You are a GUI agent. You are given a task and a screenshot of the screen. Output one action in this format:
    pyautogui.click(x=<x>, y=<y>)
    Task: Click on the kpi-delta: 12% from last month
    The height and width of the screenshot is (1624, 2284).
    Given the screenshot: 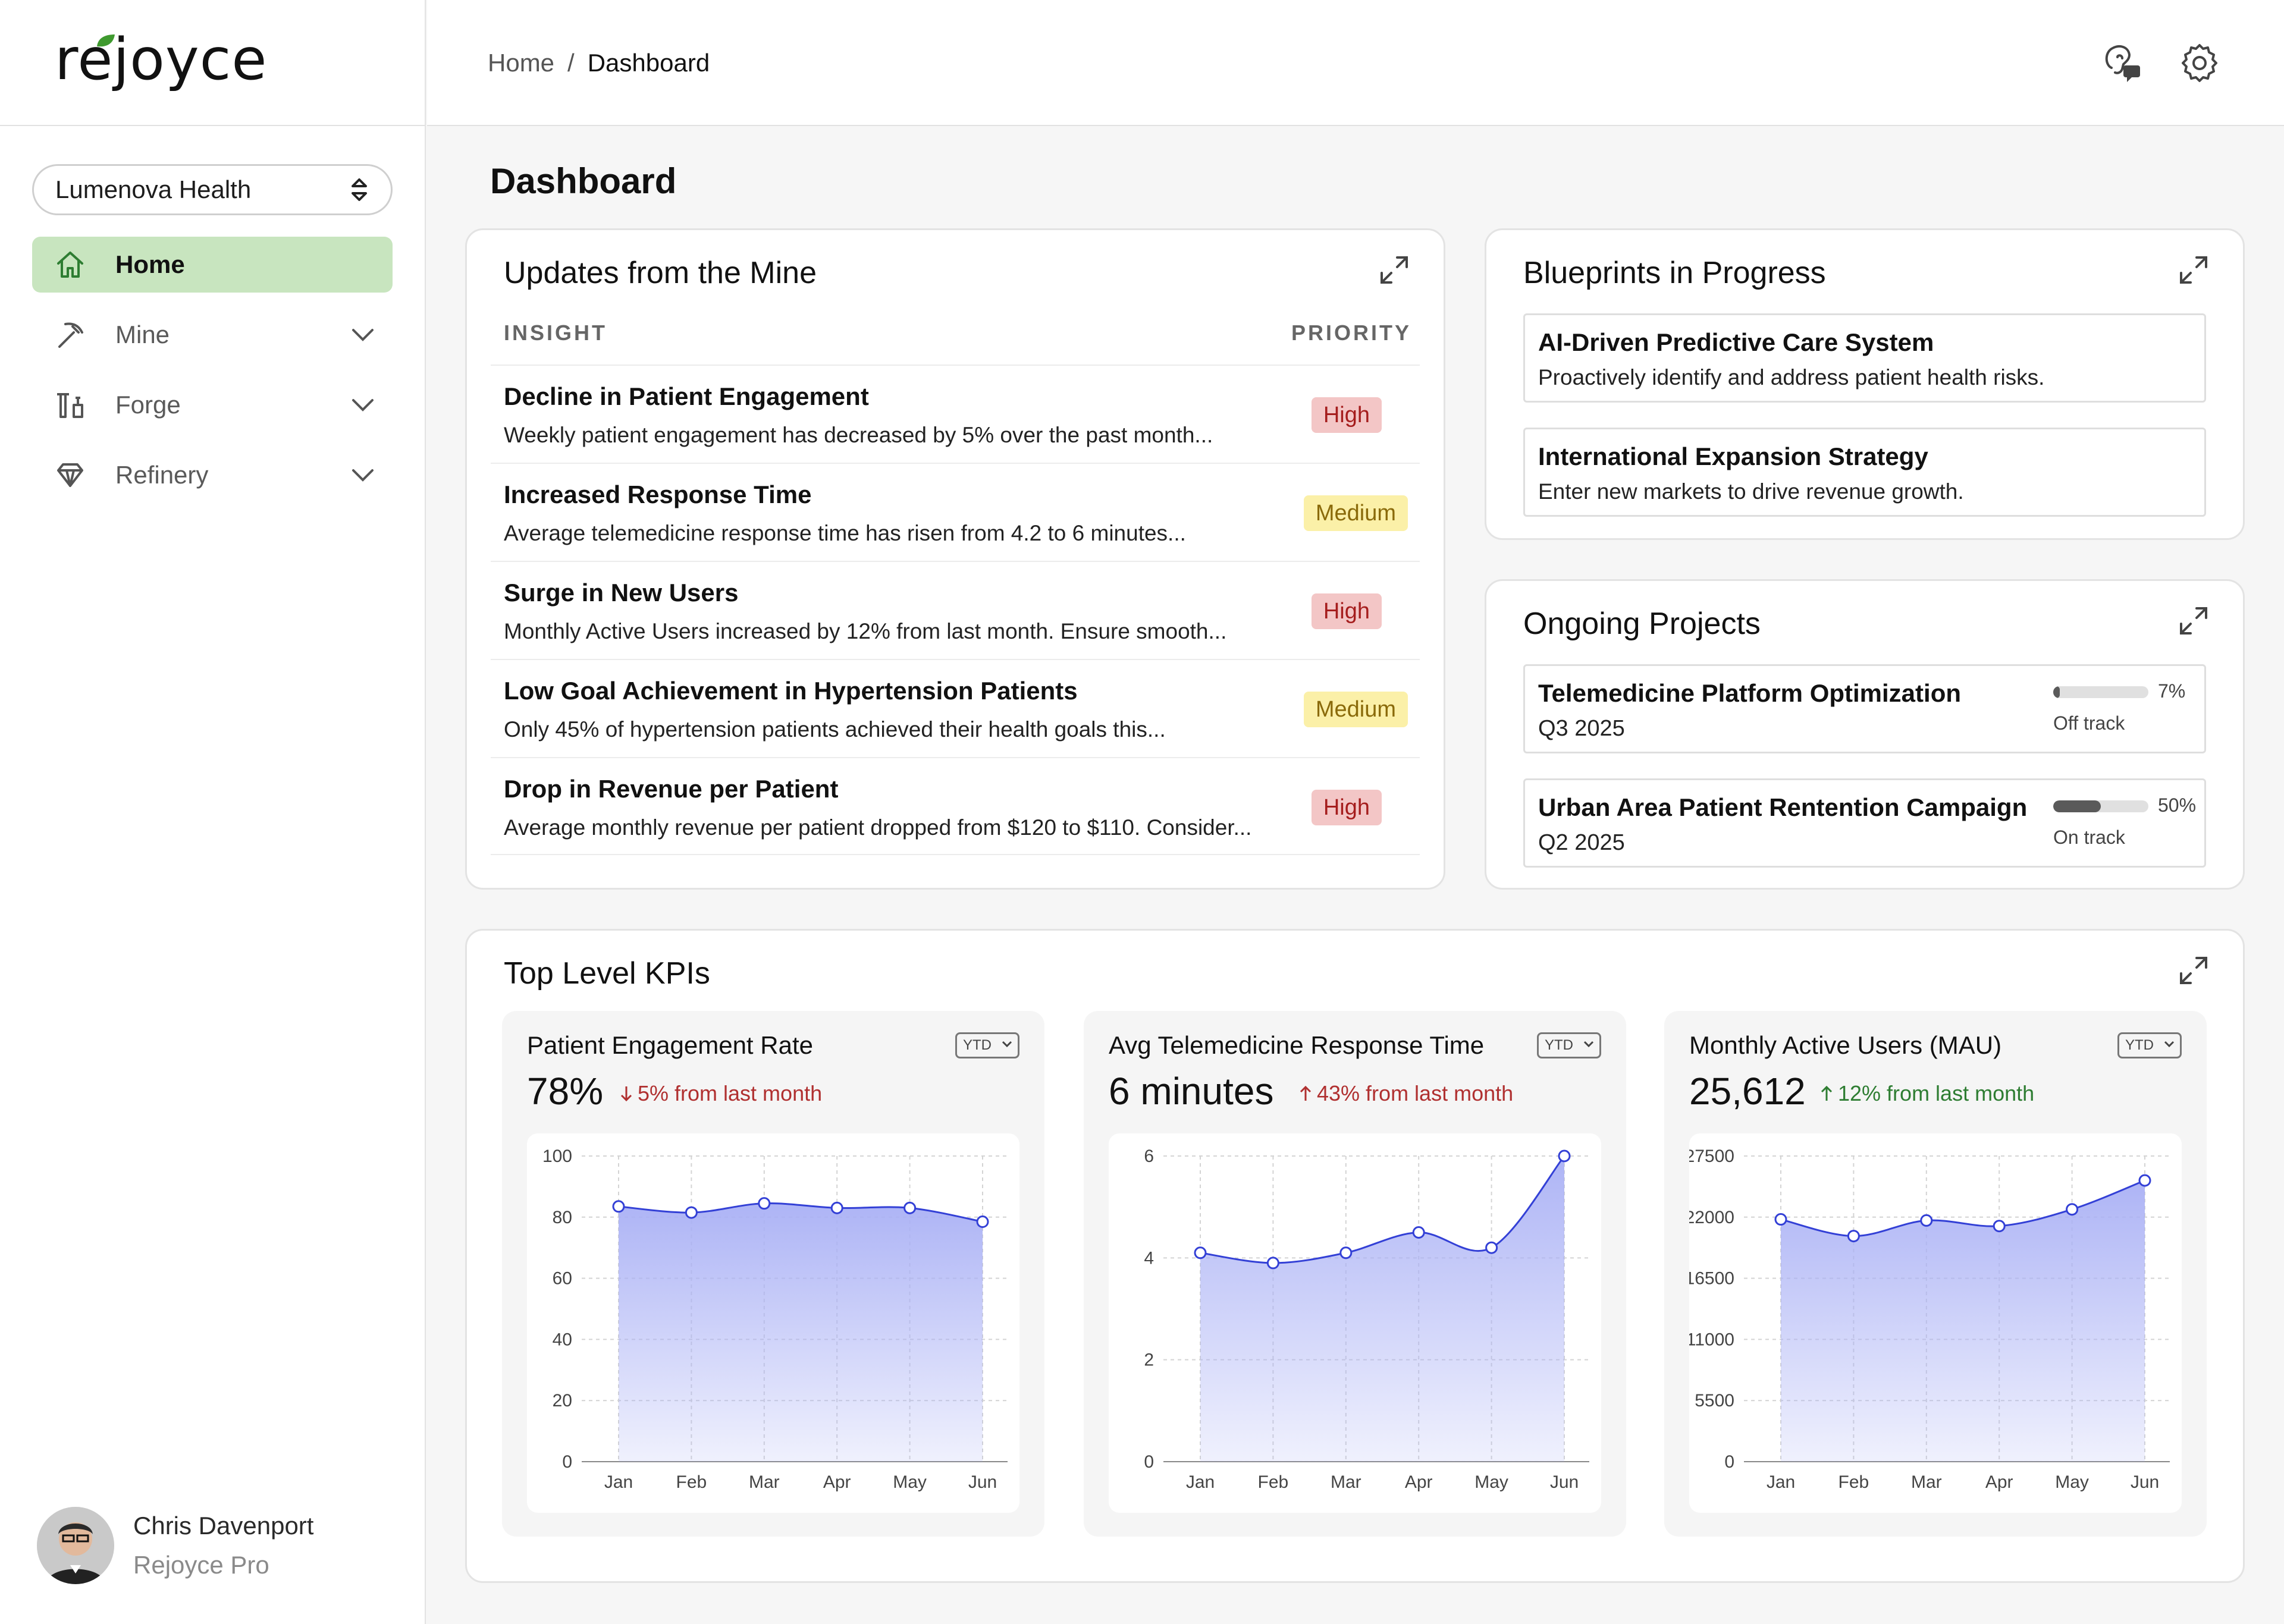 What is the action you would take?
    pyautogui.click(x=1927, y=1093)
    